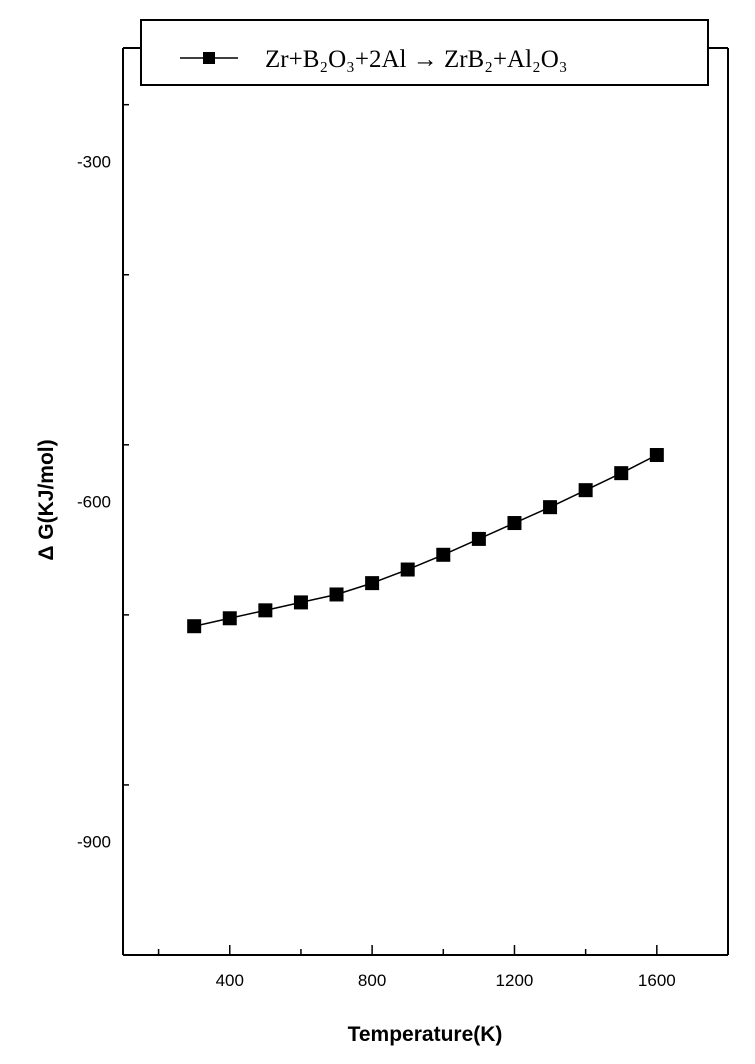  Describe the element at coordinates (657, 980) in the screenshot. I see `x-tick-label: 1600` at that location.